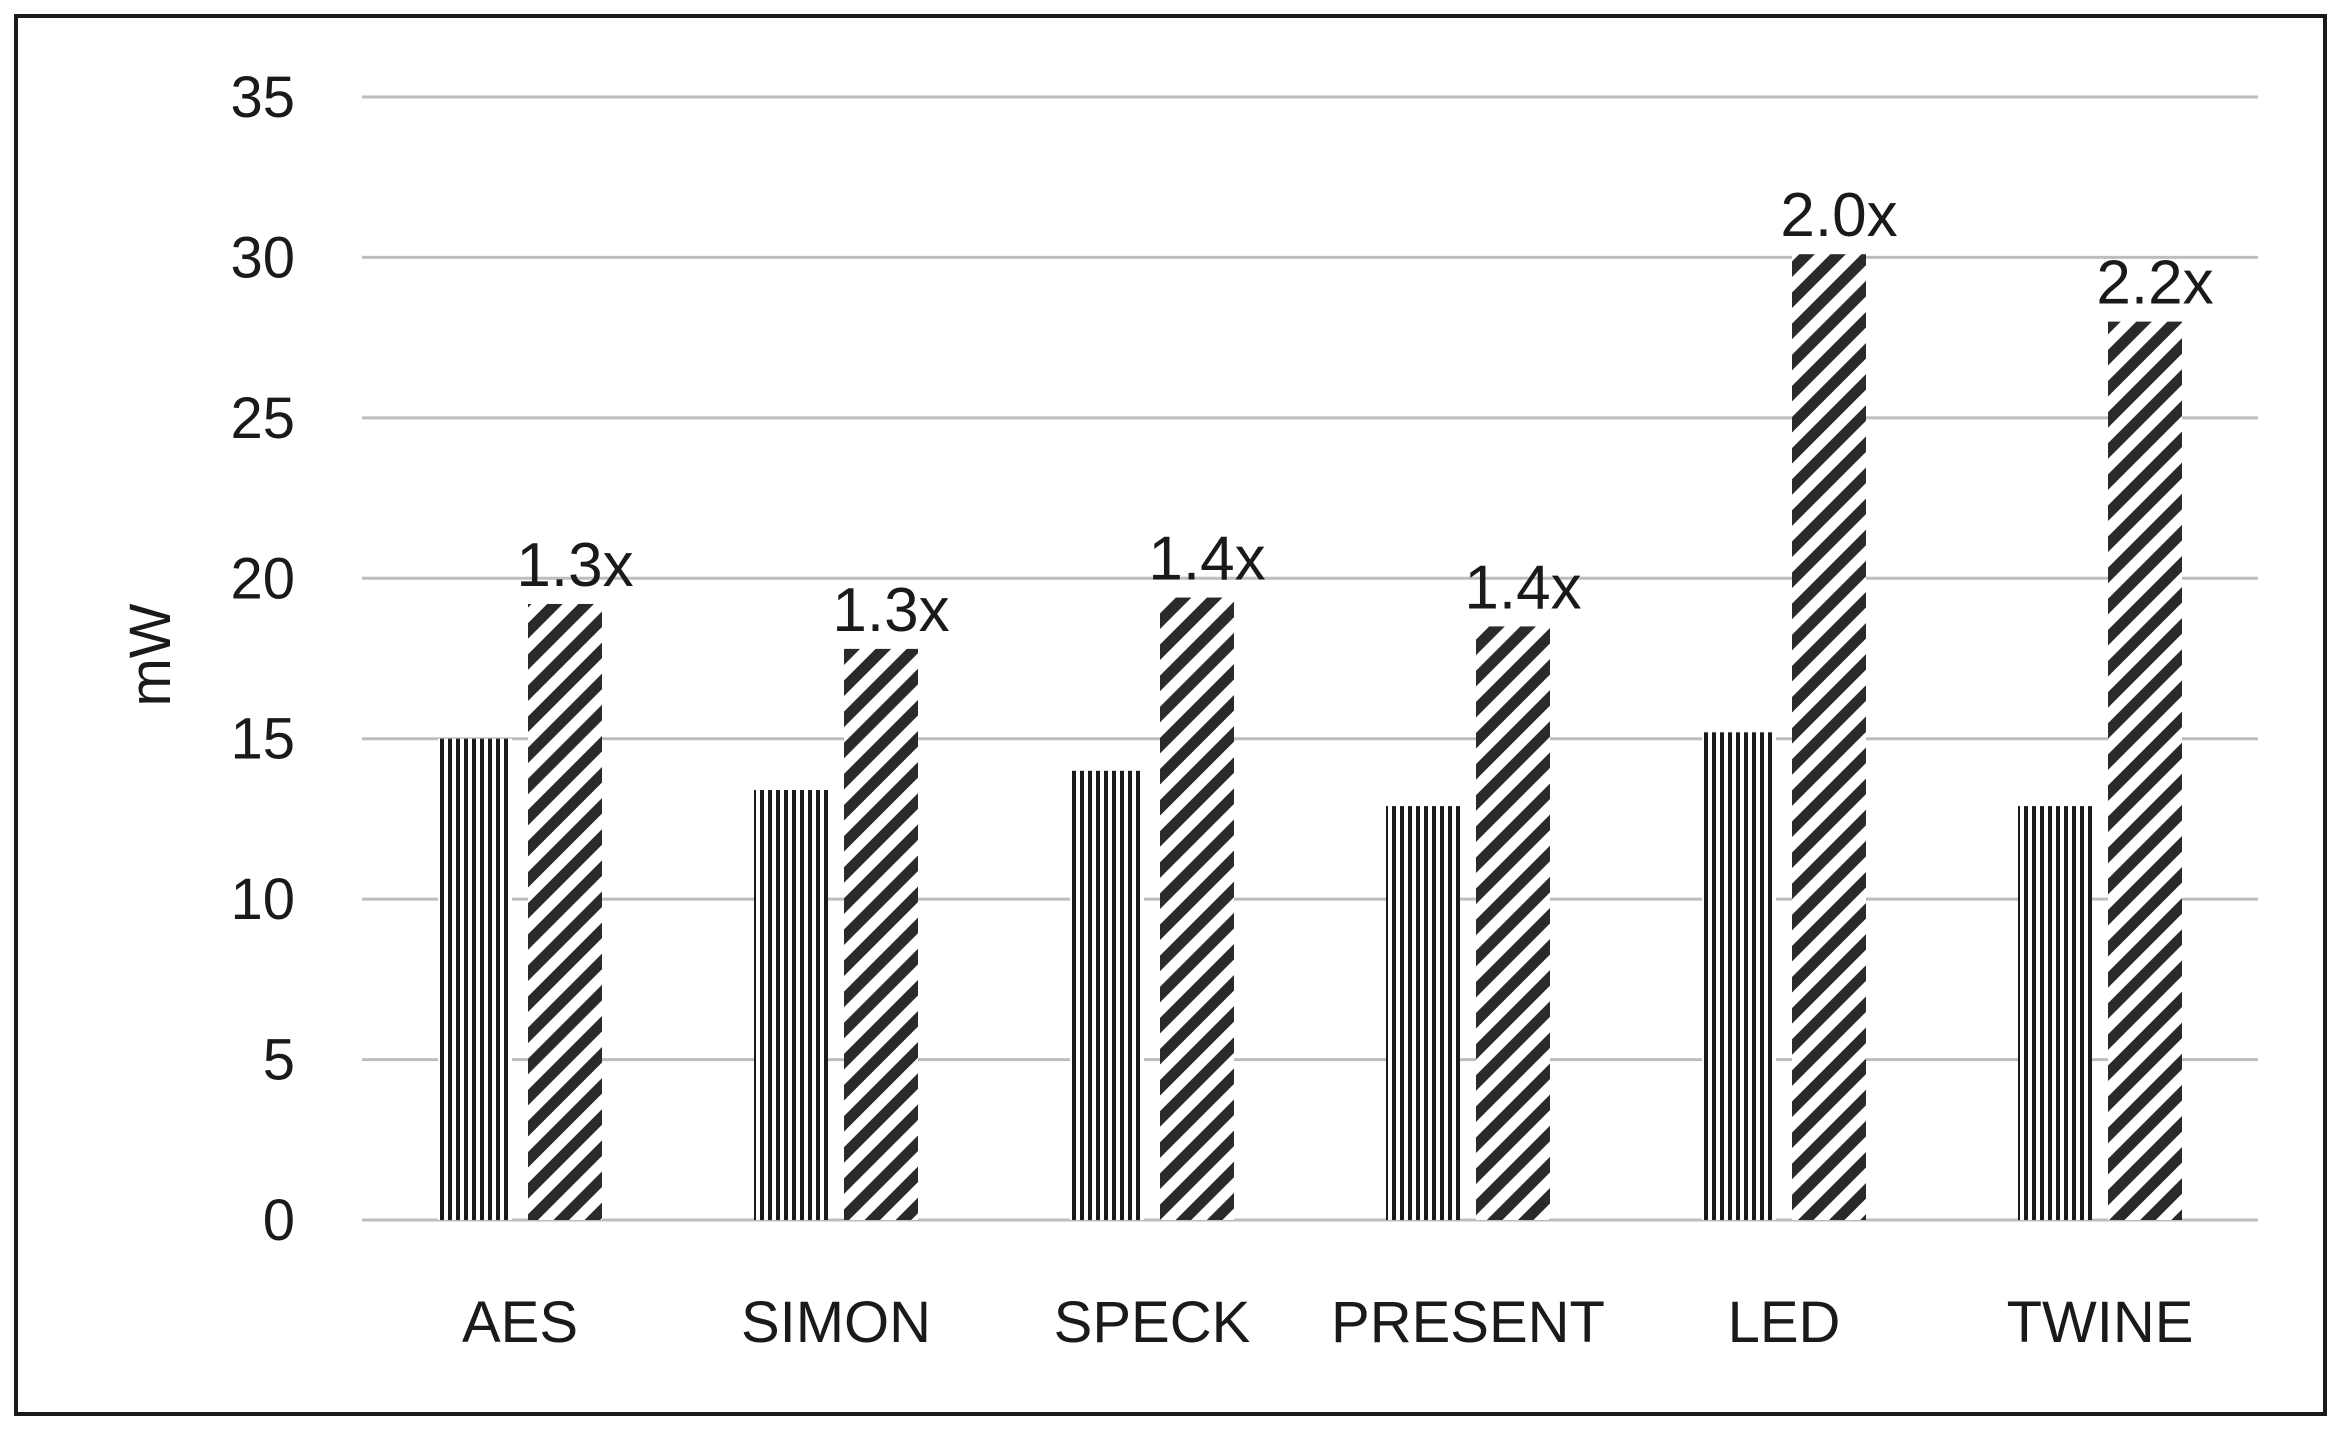  What do you see at coordinates (1152, 1322) in the screenshot?
I see `x-category-label: SPECK` at bounding box center [1152, 1322].